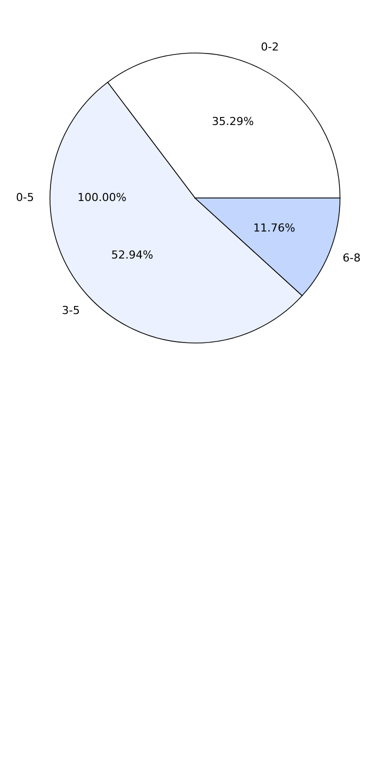 Image resolution: width=390 pixels, height=780 pixels. I want to click on slice-label: 0-2, so click(269, 47).